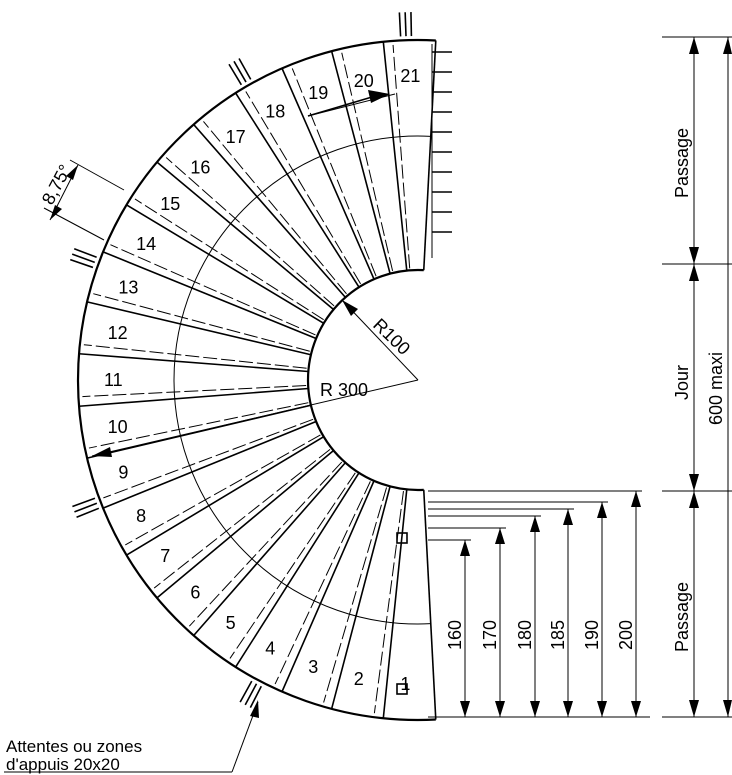 The image size is (732, 775). Describe the element at coordinates (81, 200) in the screenshot. I see `angle-dimension: 8,75°` at that location.